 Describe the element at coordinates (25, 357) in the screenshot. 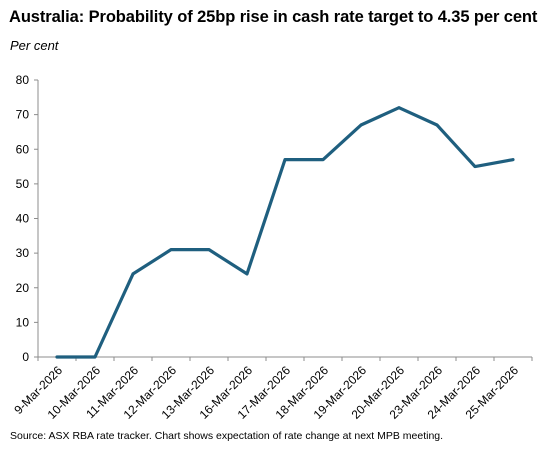

I see `y-tick-label: 0` at that location.